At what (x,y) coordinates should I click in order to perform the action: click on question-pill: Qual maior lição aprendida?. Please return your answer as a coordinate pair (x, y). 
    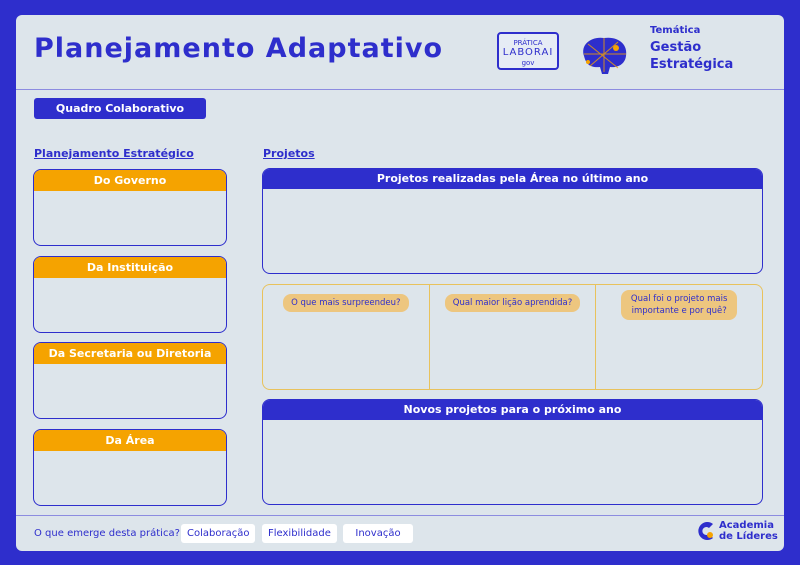
    Looking at the image, I should click on (512, 303).